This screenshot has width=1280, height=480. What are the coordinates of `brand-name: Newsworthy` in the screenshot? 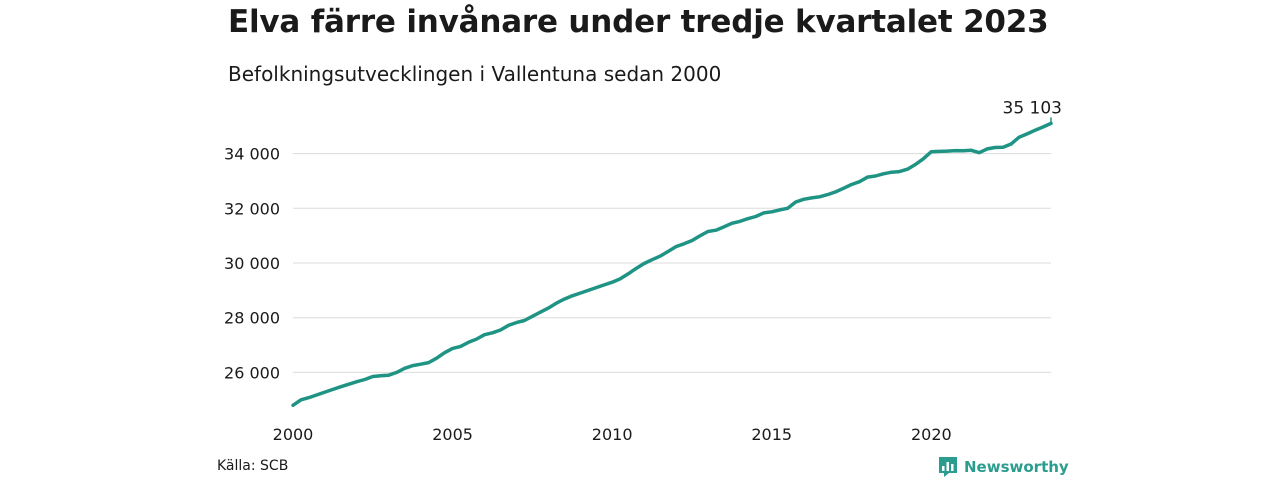 It's located at (1016, 467).